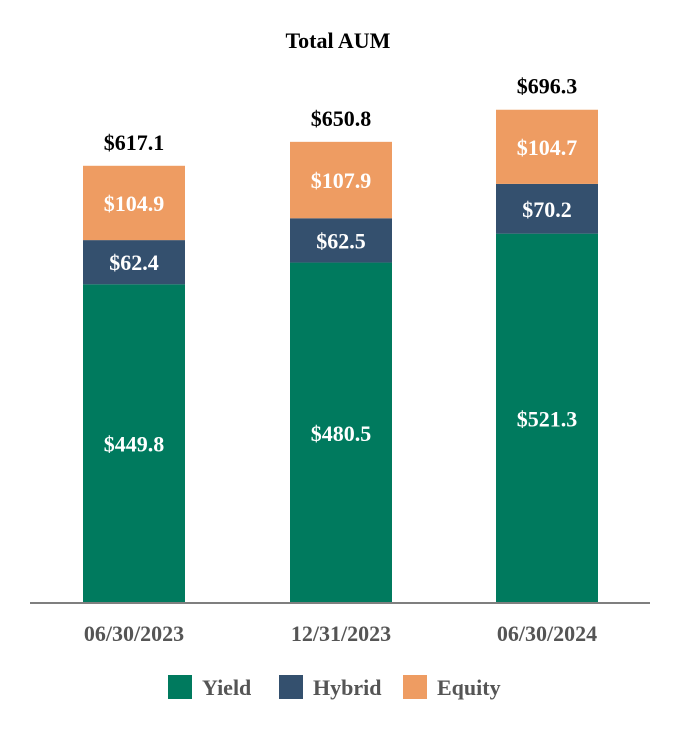 This screenshot has height=730, width=680. Describe the element at coordinates (338, 40) in the screenshot. I see `chart-title: Total AUM` at that location.